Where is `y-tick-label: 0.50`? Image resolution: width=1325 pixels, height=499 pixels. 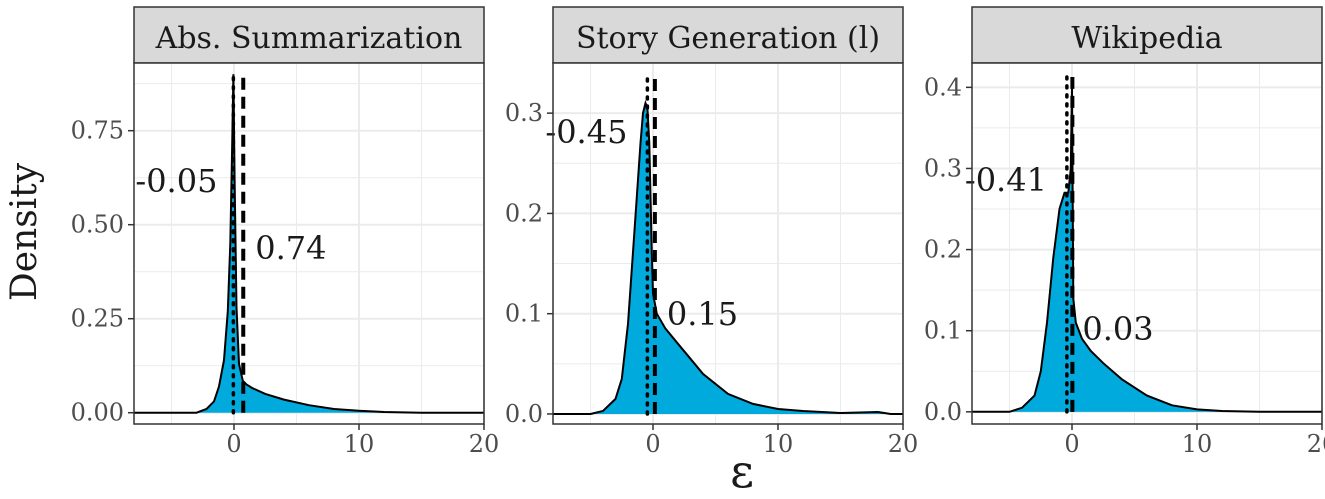 y-tick-label: 0.50 is located at coordinates (97, 225).